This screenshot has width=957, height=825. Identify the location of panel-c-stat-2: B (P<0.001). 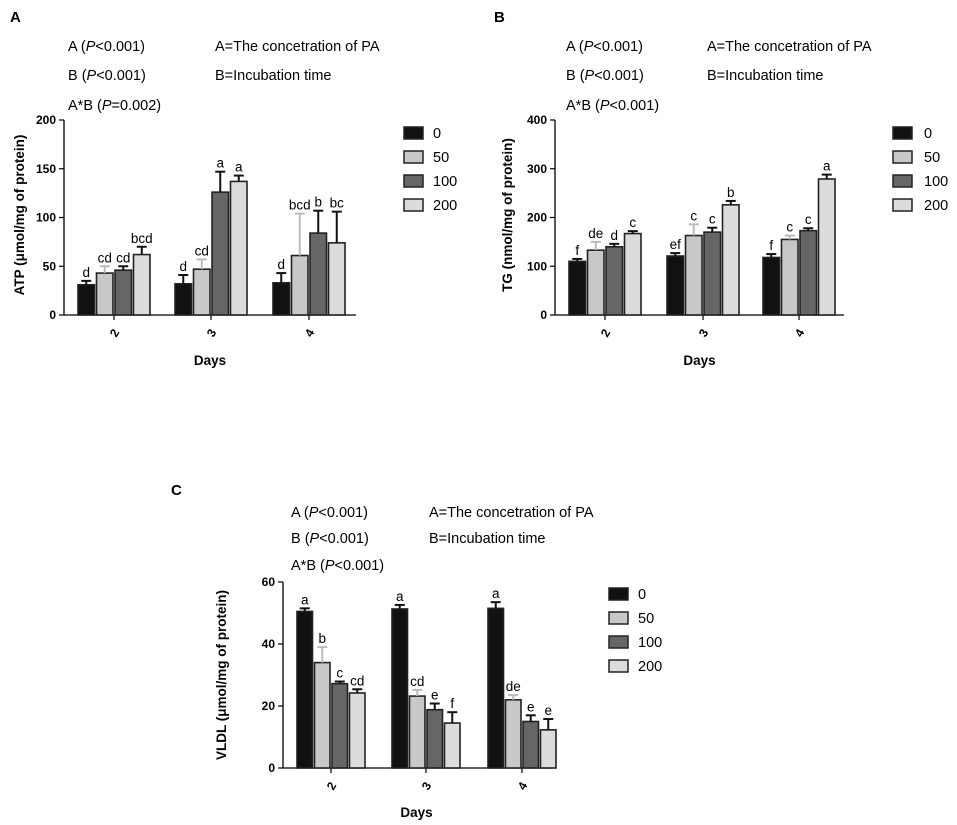
(330, 539).